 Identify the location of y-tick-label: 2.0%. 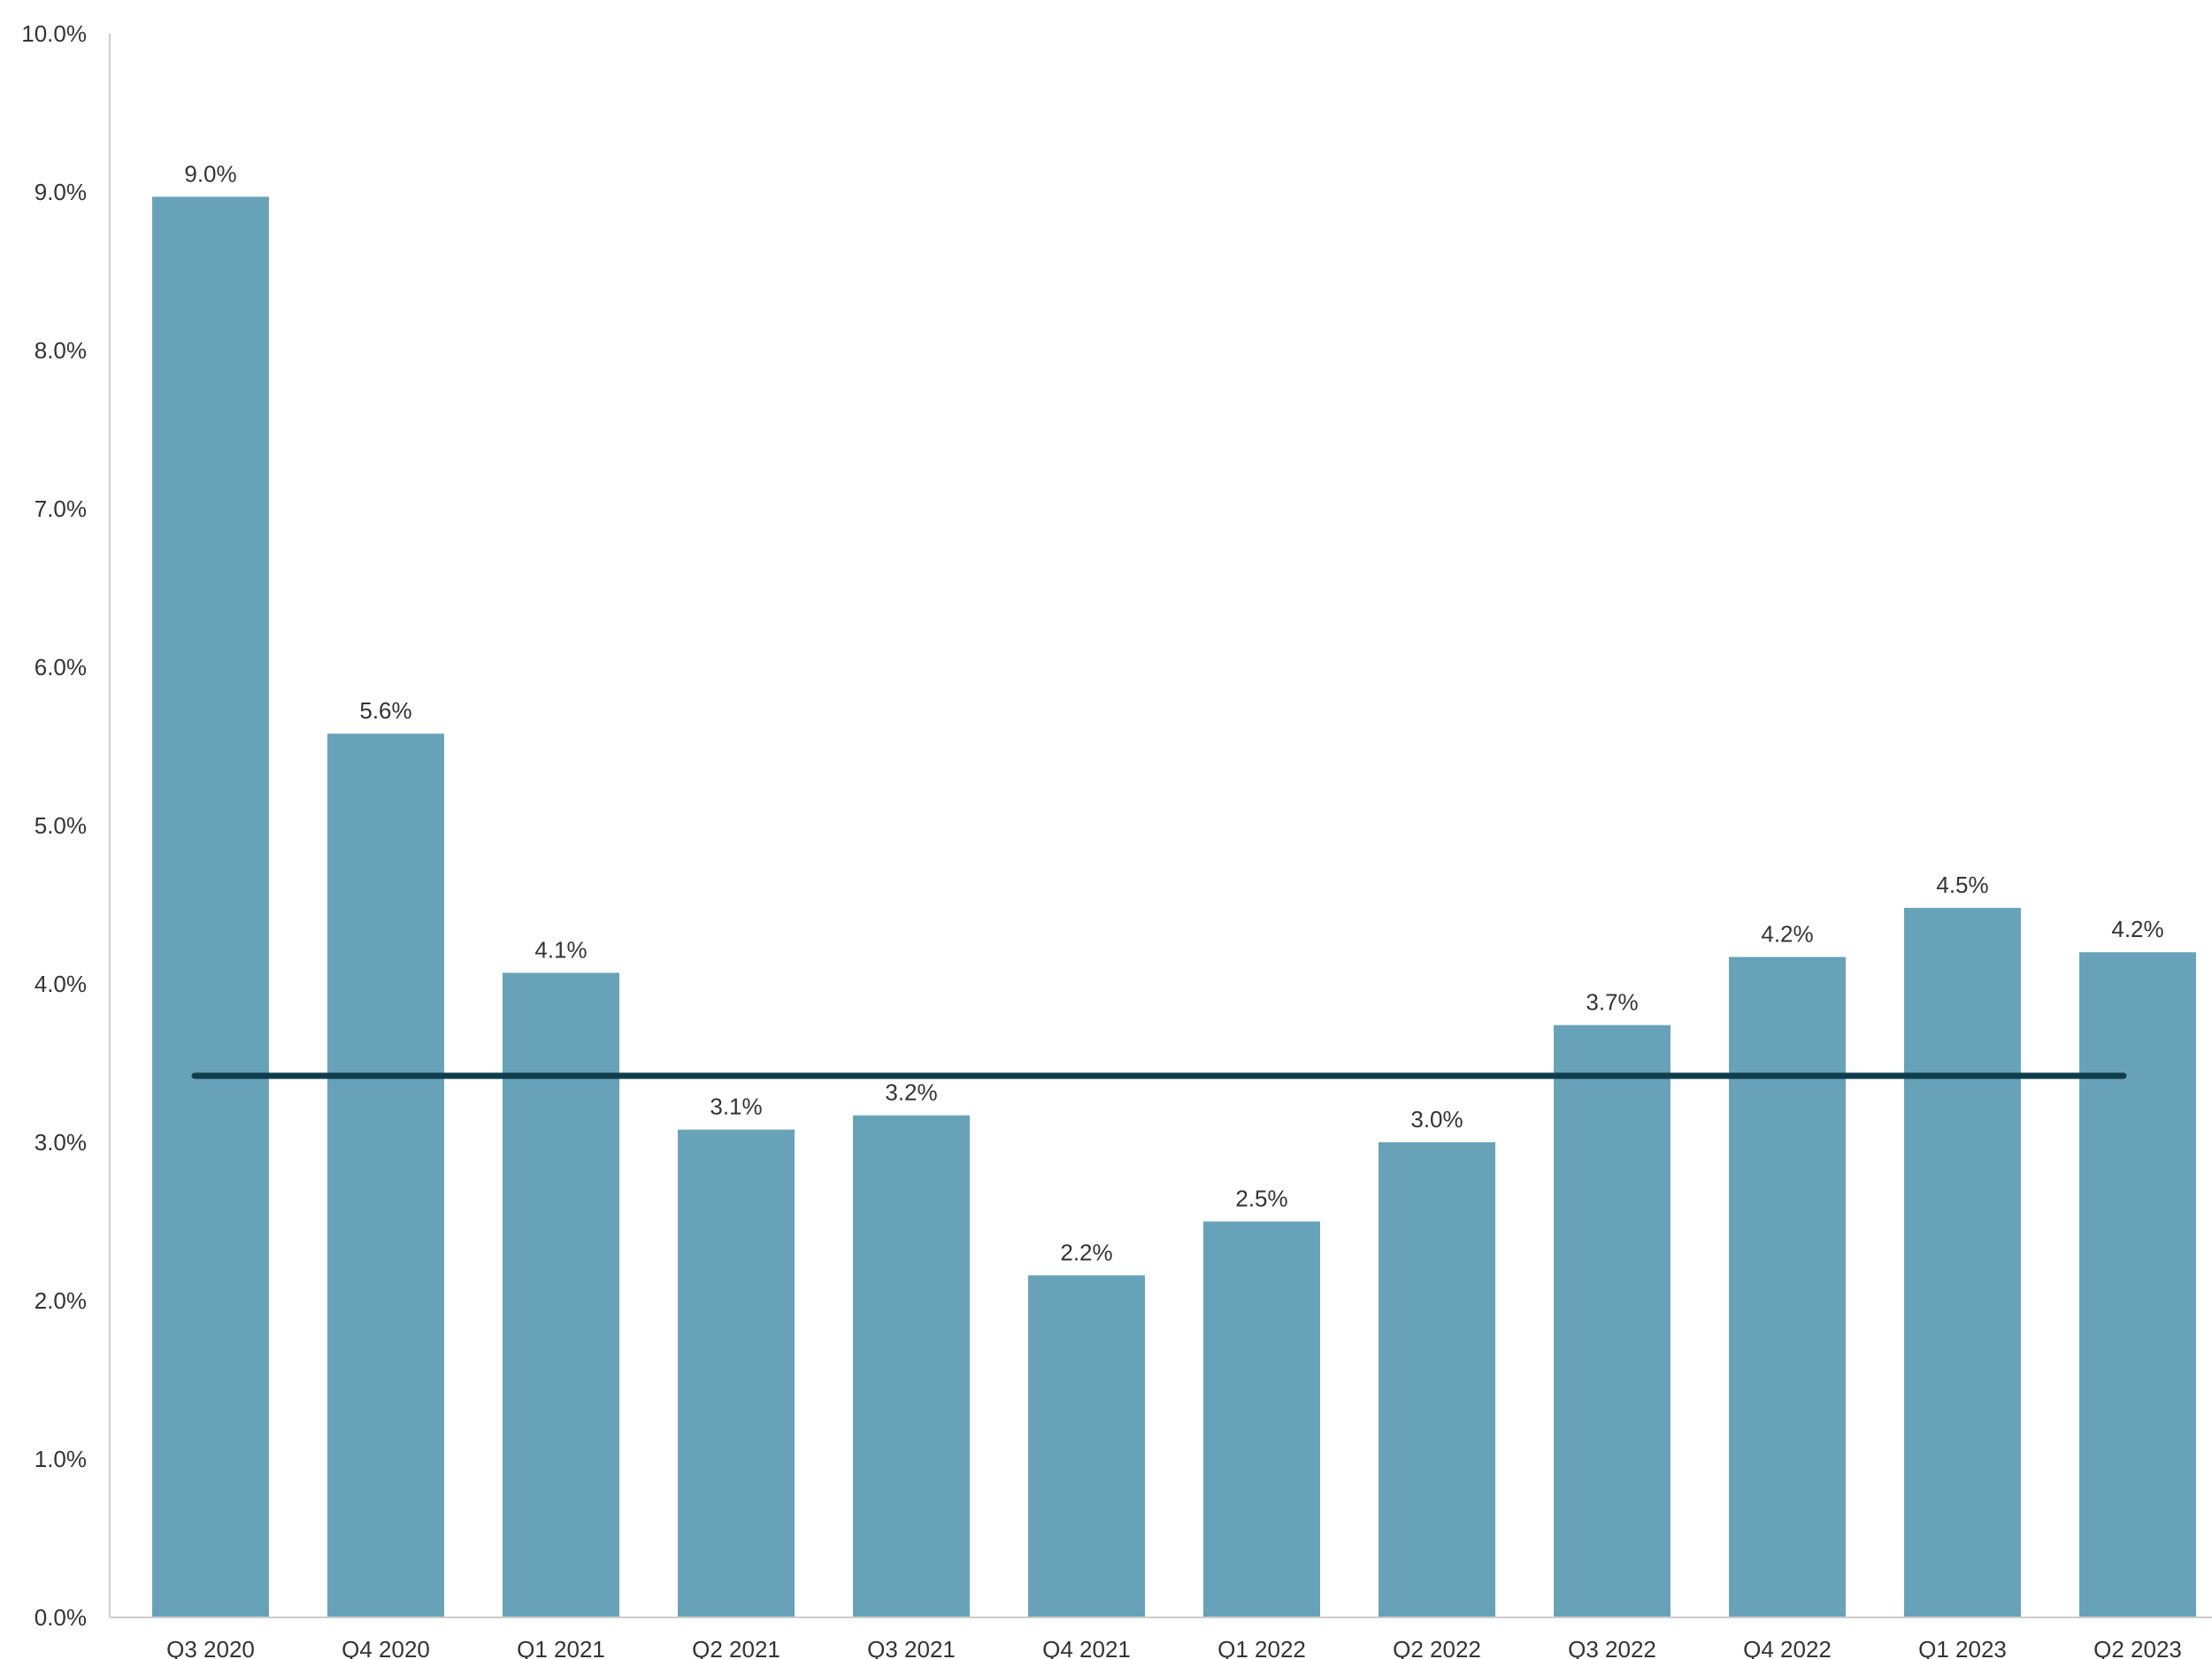
(61, 1301).